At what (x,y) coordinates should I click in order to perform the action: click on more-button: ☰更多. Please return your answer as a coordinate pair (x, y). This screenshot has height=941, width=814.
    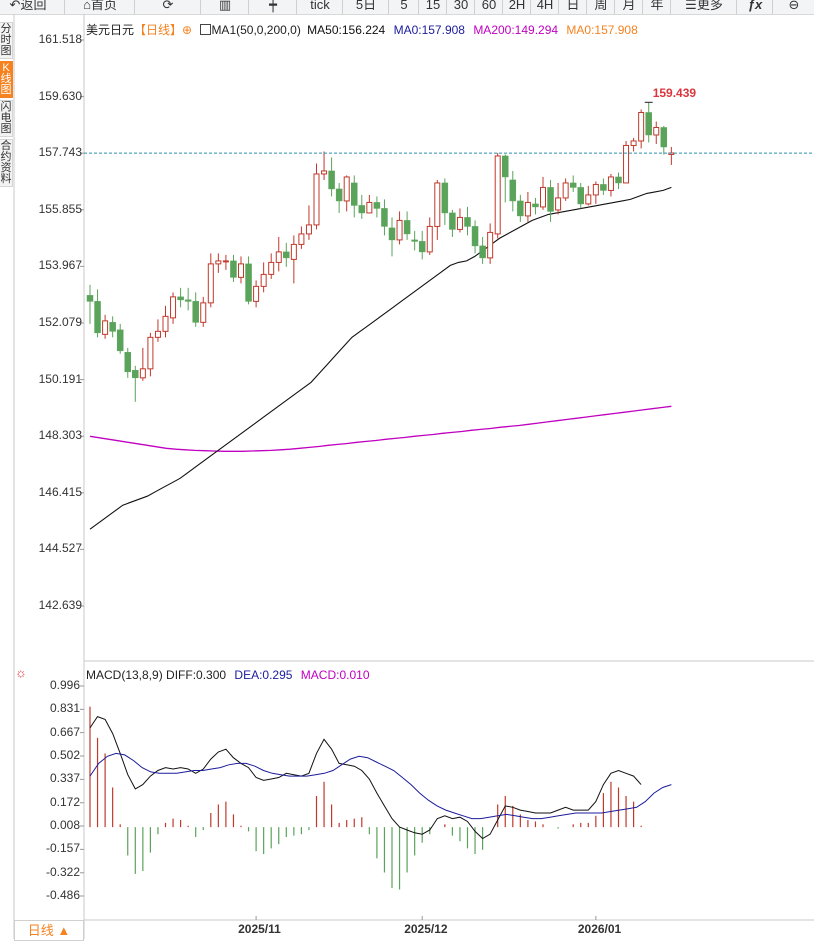
    Looking at the image, I should click on (703, 7).